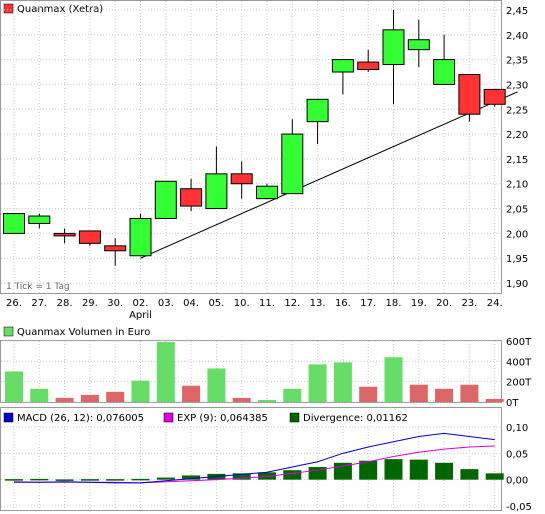  Describe the element at coordinates (517, 259) in the screenshot. I see `price-y-tick-label: 1,95` at that location.